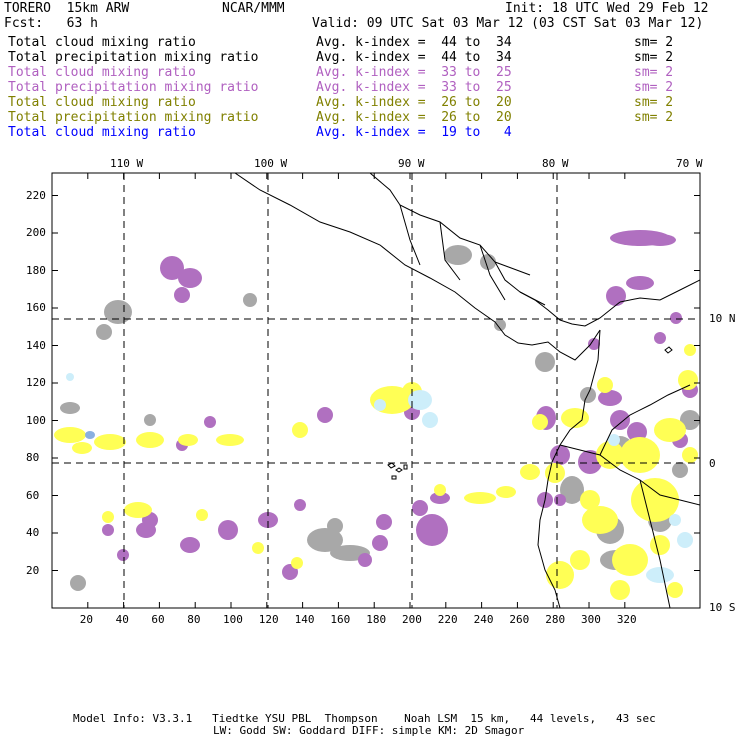 This screenshot has height=740, width=740. Describe the element at coordinates (712, 463) in the screenshot. I see `latitude-label: 0` at that location.